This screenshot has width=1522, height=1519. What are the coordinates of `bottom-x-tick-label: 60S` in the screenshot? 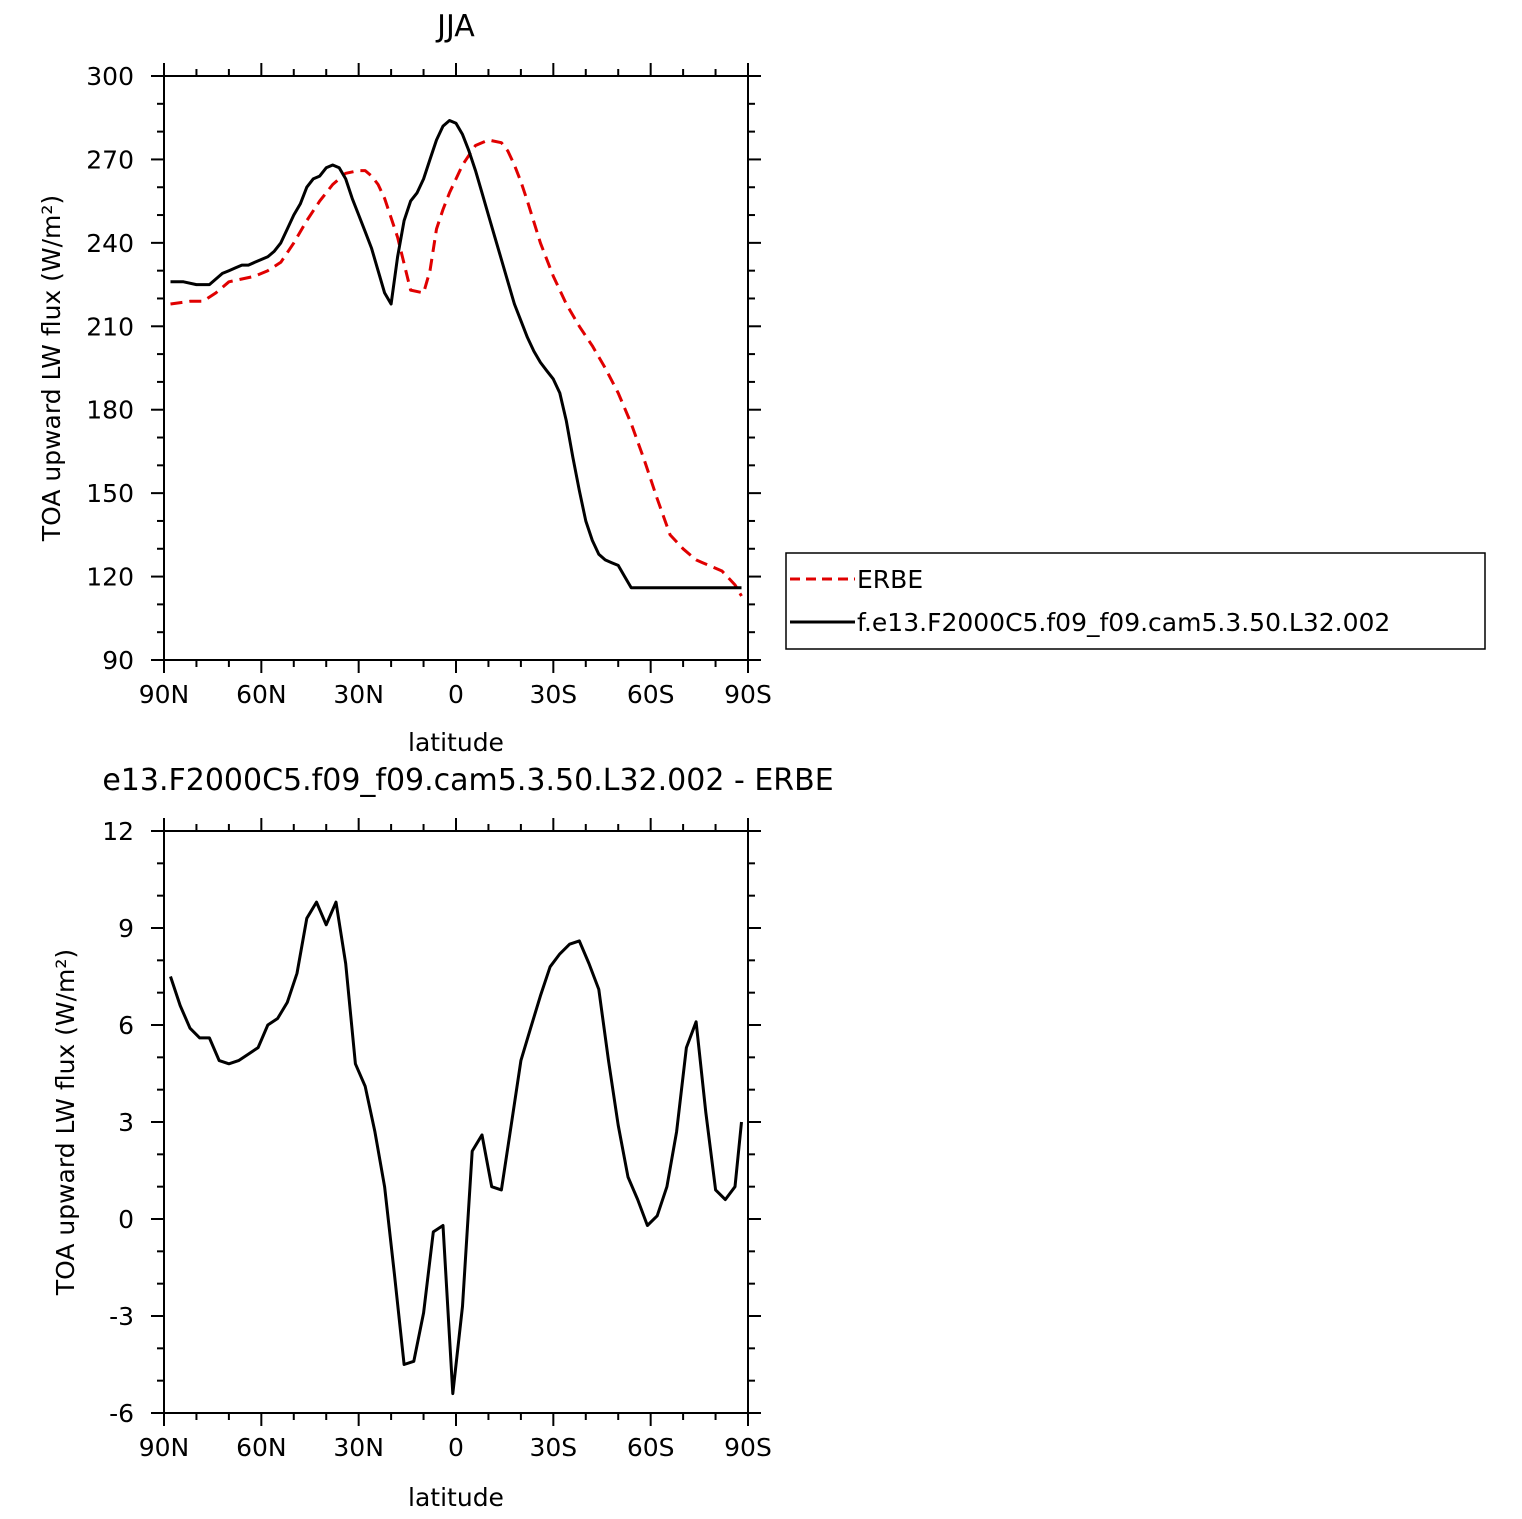 It's located at (651, 1447).